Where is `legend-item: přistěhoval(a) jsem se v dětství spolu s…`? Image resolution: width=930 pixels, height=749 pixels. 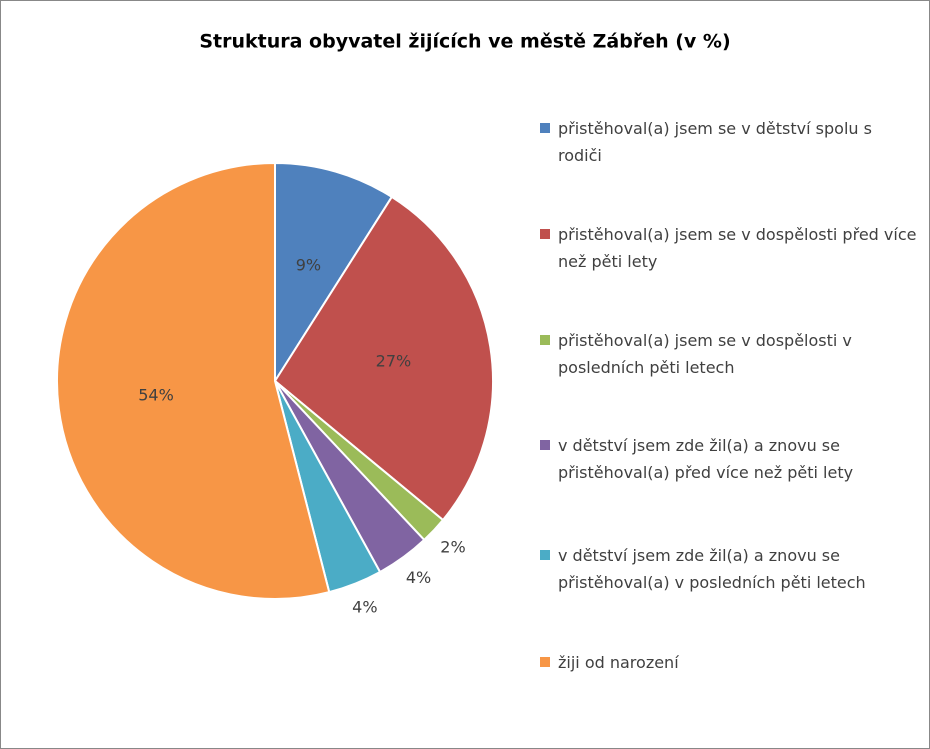
legend-item: přistěhoval(a) jsem se v dětství spolu s… is located at coordinates (730, 142).